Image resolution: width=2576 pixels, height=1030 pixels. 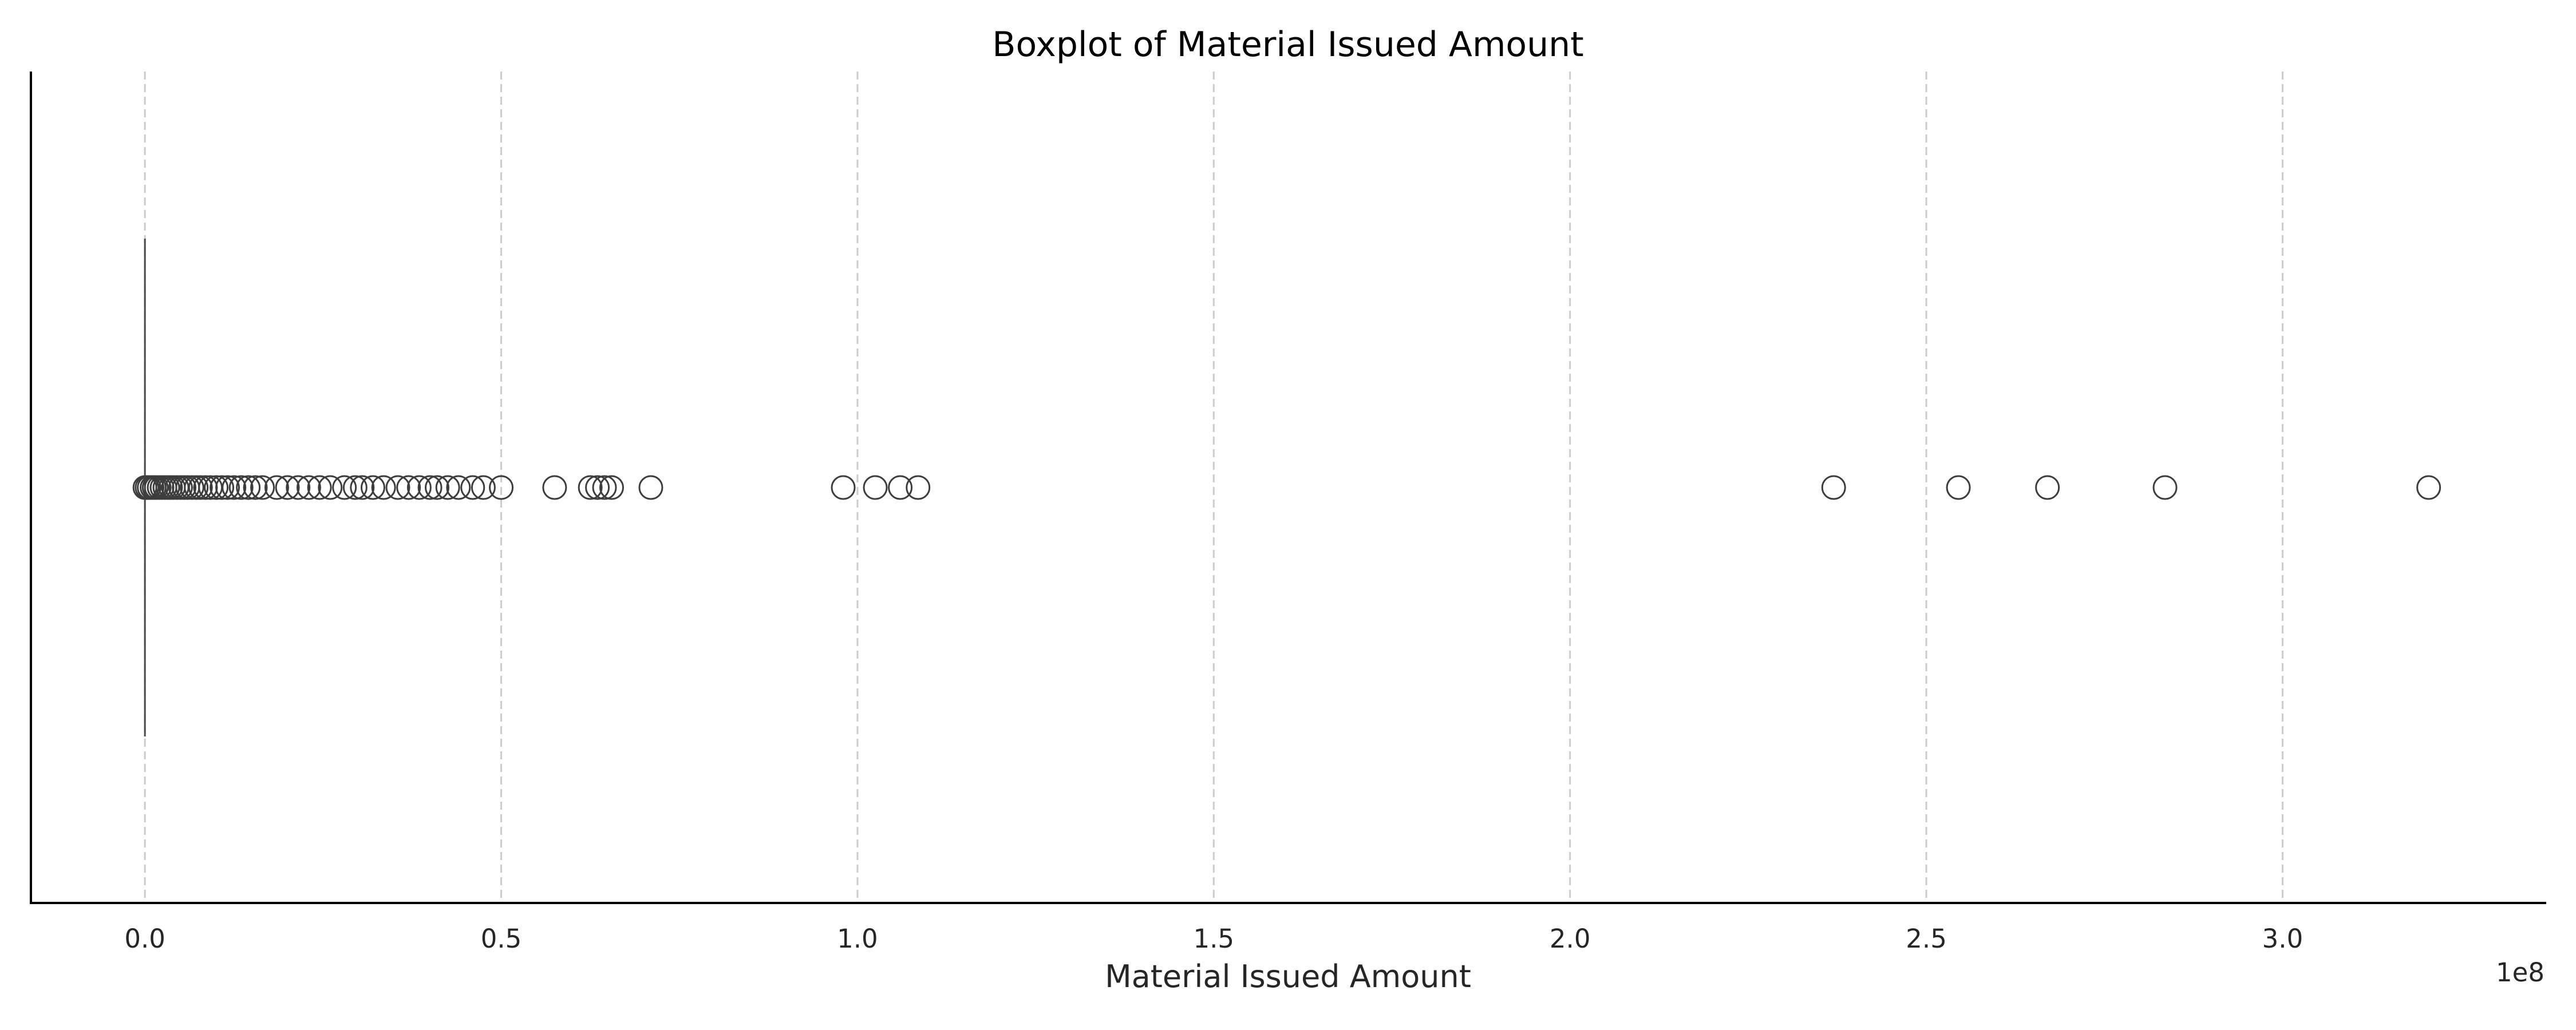 I want to click on x-tick-label: 2.5, so click(x=1926, y=939).